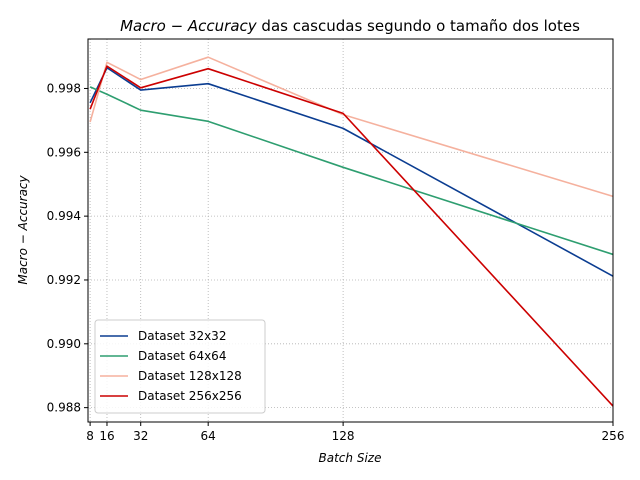 The height and width of the screenshot is (480, 640). I want to click on y-tick-label: 0.994, so click(64, 216).